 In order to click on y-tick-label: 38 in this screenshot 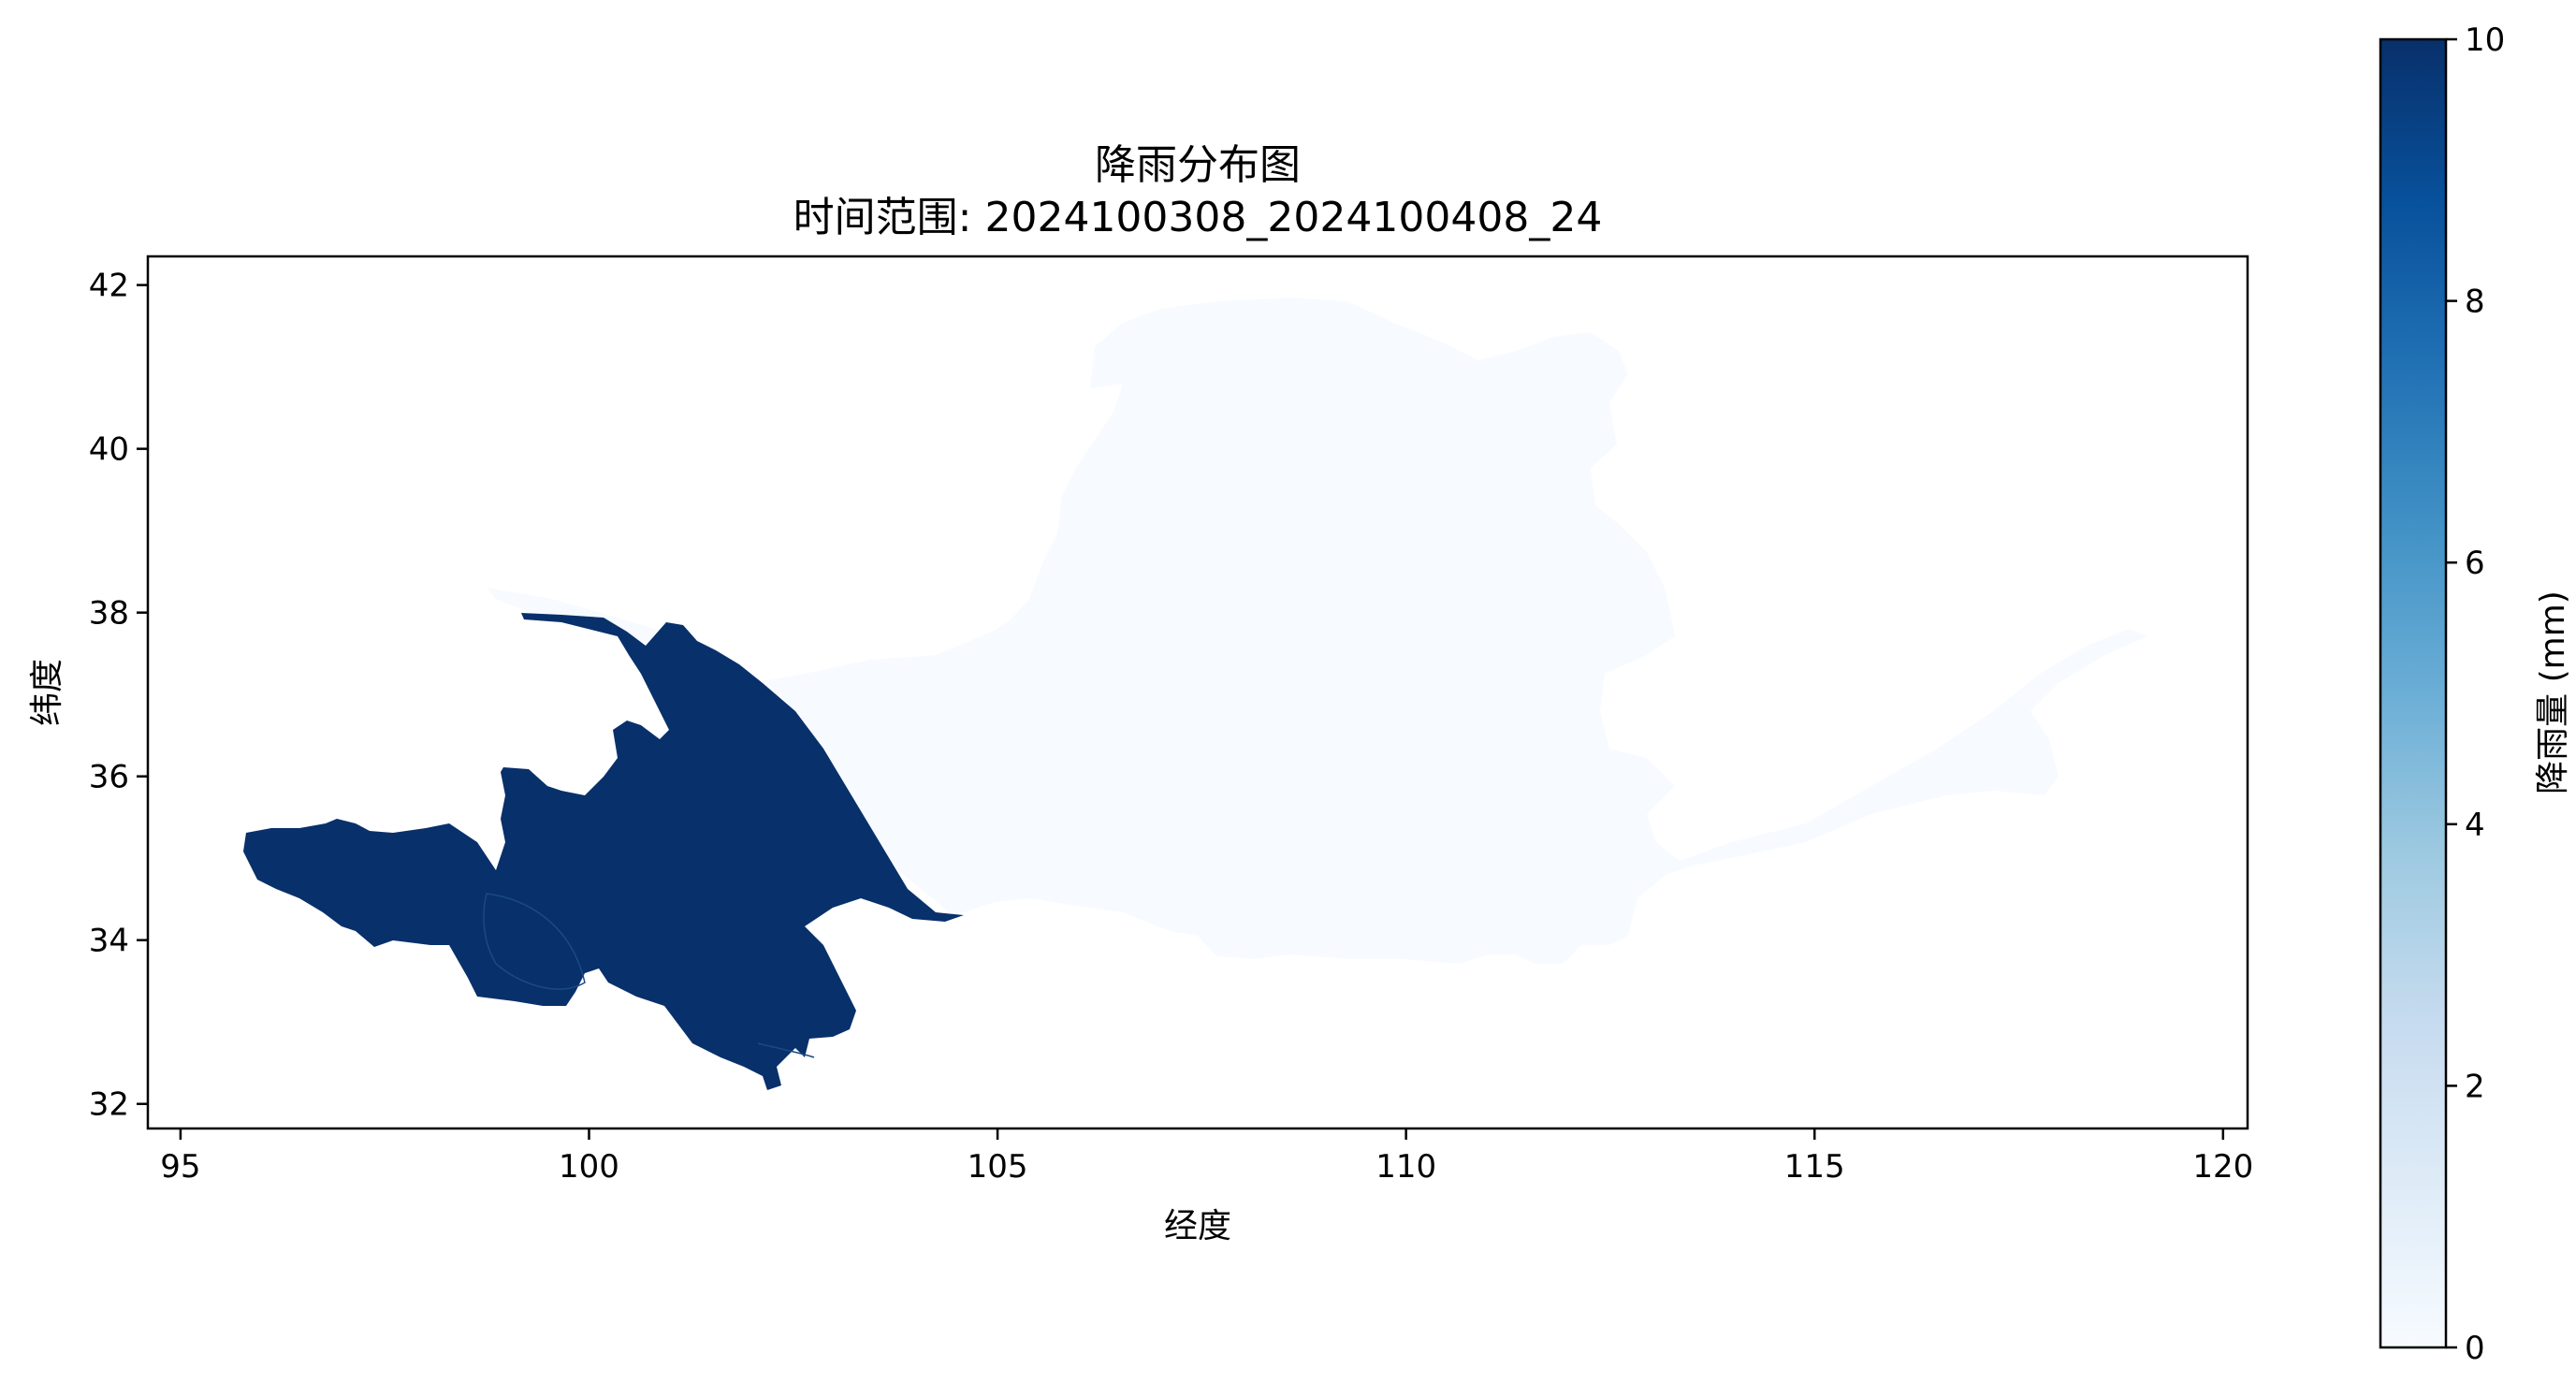, I will do `click(109, 614)`.